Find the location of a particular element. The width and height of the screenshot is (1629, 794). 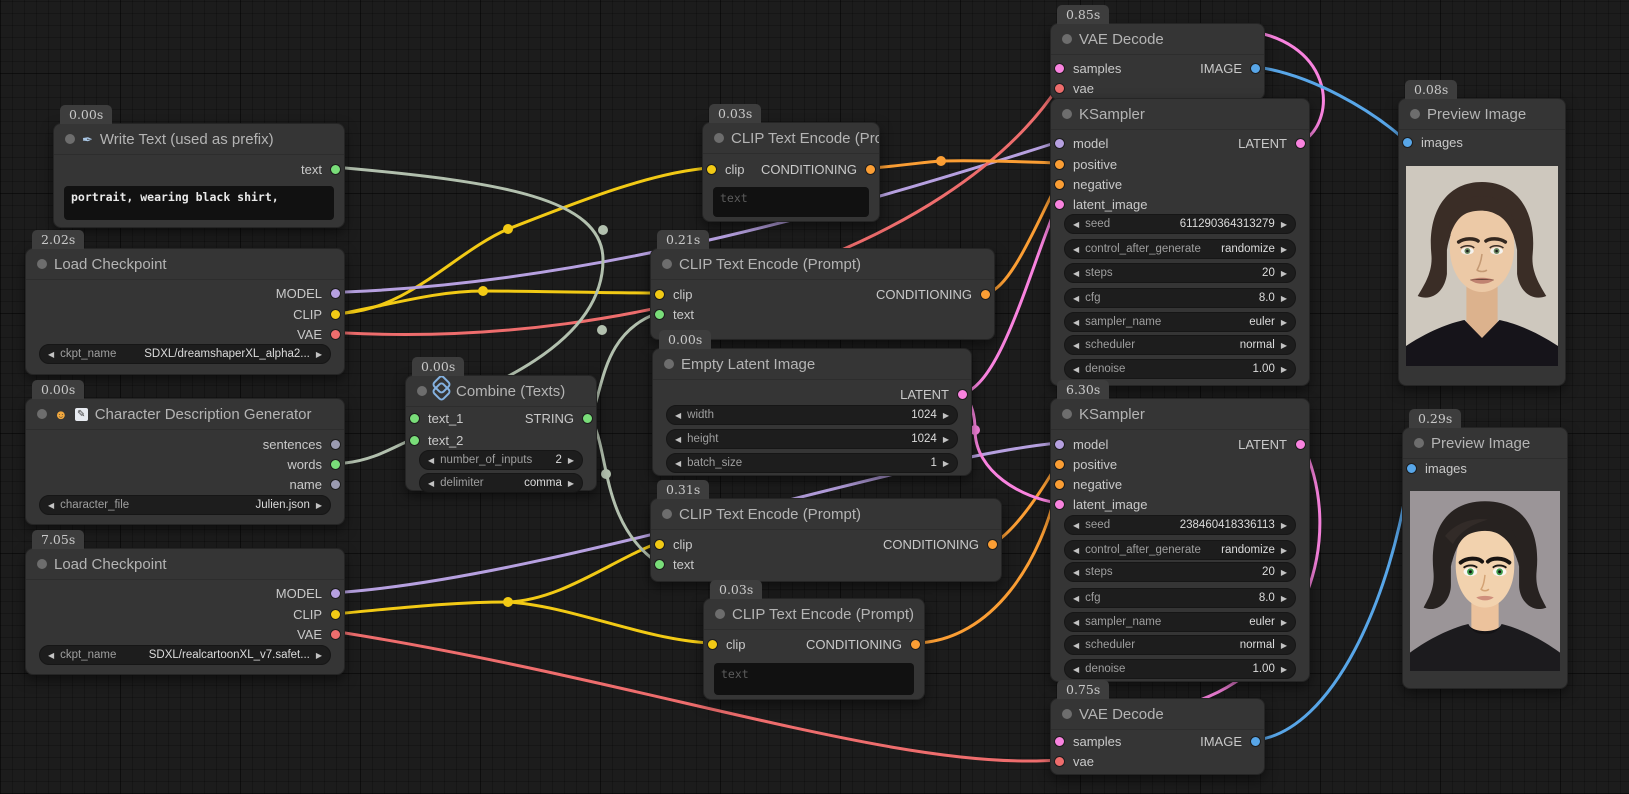

wire-cond1-to-positive1-b is located at coordinates (999, 162).